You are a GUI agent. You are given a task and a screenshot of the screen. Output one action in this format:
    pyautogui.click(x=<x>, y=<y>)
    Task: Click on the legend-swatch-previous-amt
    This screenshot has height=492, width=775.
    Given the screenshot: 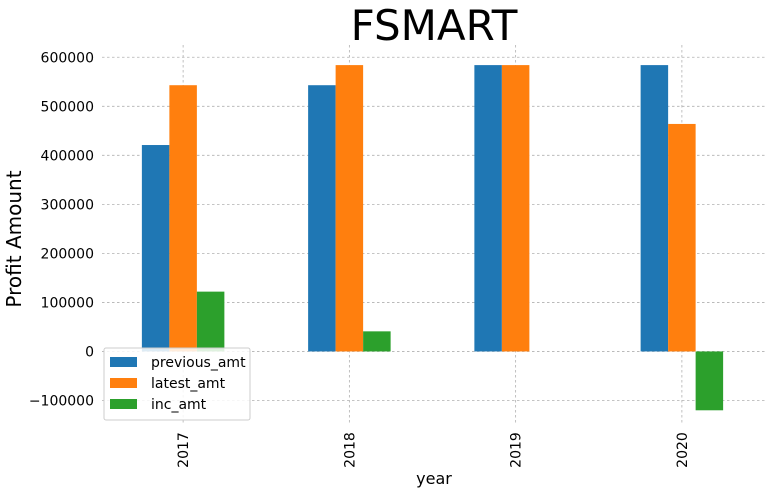 What is the action you would take?
    pyautogui.click(x=123, y=362)
    